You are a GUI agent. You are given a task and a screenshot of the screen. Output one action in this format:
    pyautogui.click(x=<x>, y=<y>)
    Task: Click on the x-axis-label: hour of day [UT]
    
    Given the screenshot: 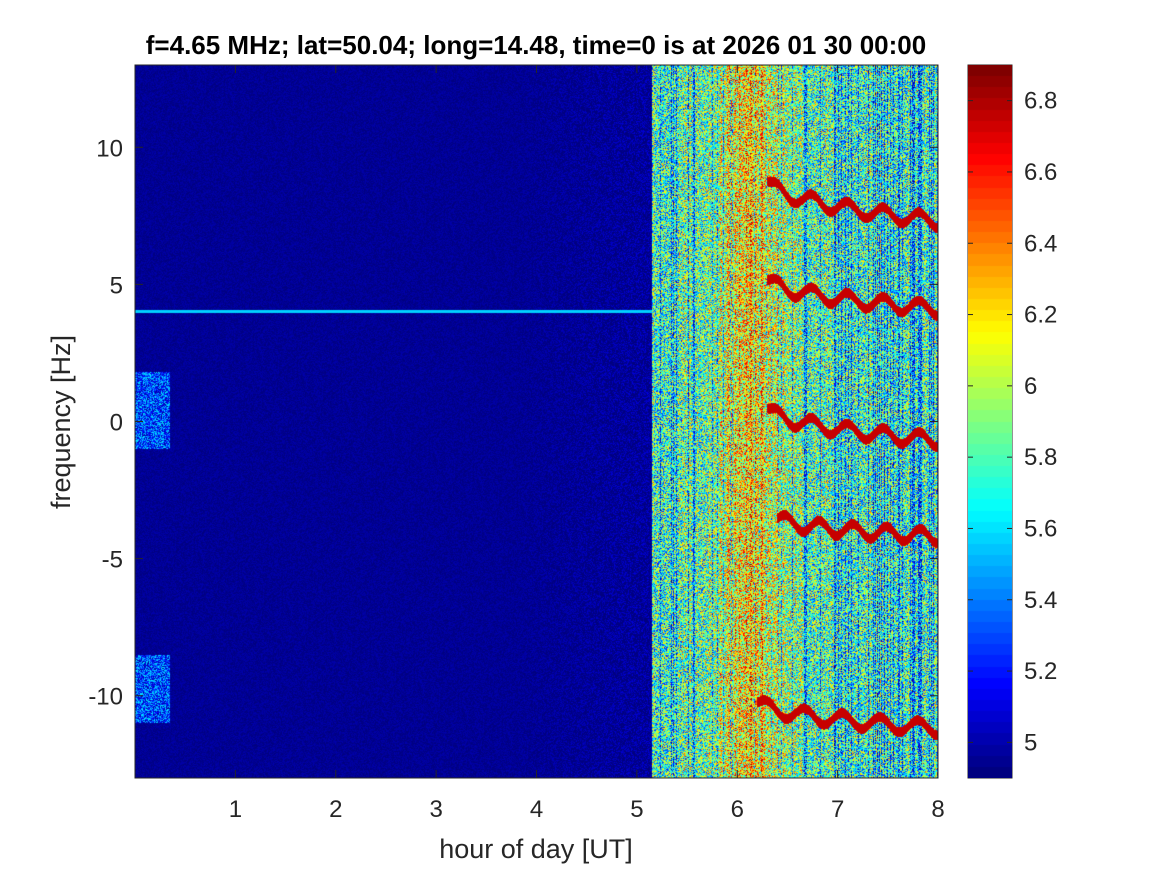 What is the action you would take?
    pyautogui.click(x=536, y=849)
    